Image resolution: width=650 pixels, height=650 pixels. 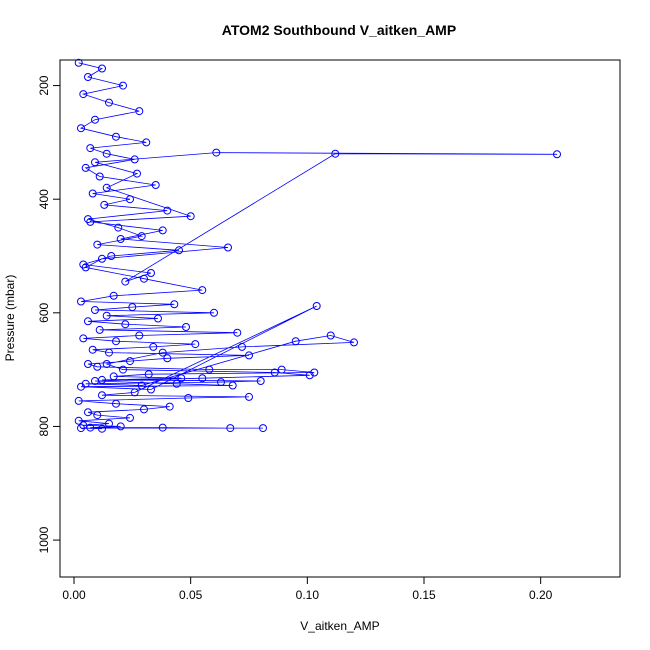 What do you see at coordinates (44, 539) in the screenshot?
I see `y-tick-label: 1000` at bounding box center [44, 539].